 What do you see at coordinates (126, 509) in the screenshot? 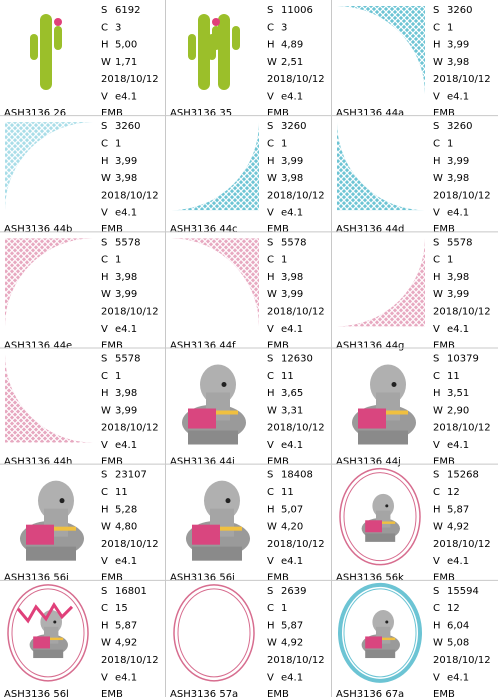
I see `field-value: 5,28` at bounding box center [126, 509].